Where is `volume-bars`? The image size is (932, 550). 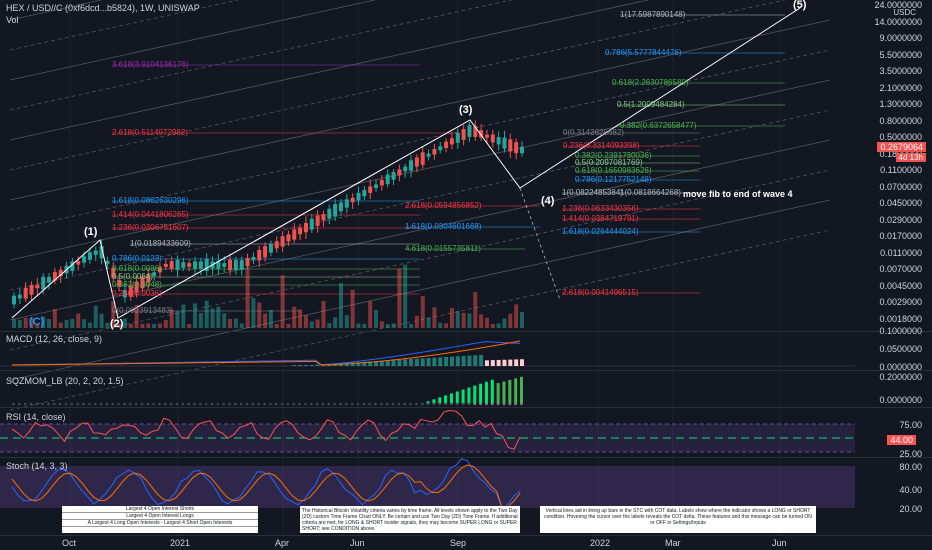
volume-bars is located at coordinates (268, 296).